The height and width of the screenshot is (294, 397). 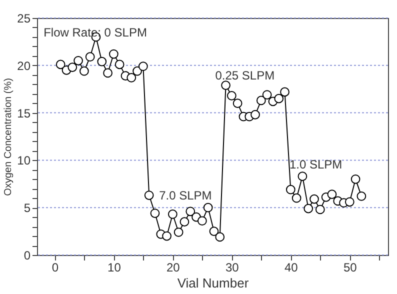 What do you see at coordinates (24, 161) in the screenshot?
I see `y-tick-label: 10` at bounding box center [24, 161].